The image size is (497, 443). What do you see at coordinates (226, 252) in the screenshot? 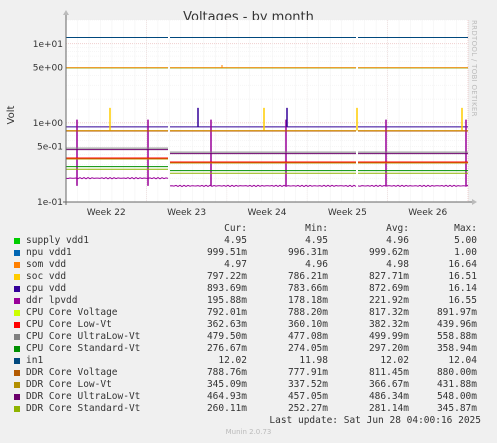
I see `legend-cur: 999.51m` at bounding box center [226, 252].